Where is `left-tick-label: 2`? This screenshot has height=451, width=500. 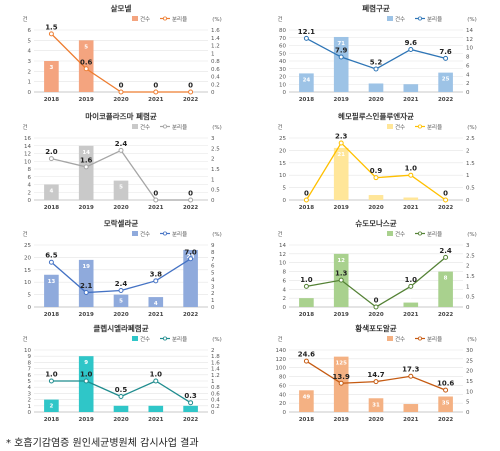 left-tick-label: 2 is located at coordinates (285, 299).